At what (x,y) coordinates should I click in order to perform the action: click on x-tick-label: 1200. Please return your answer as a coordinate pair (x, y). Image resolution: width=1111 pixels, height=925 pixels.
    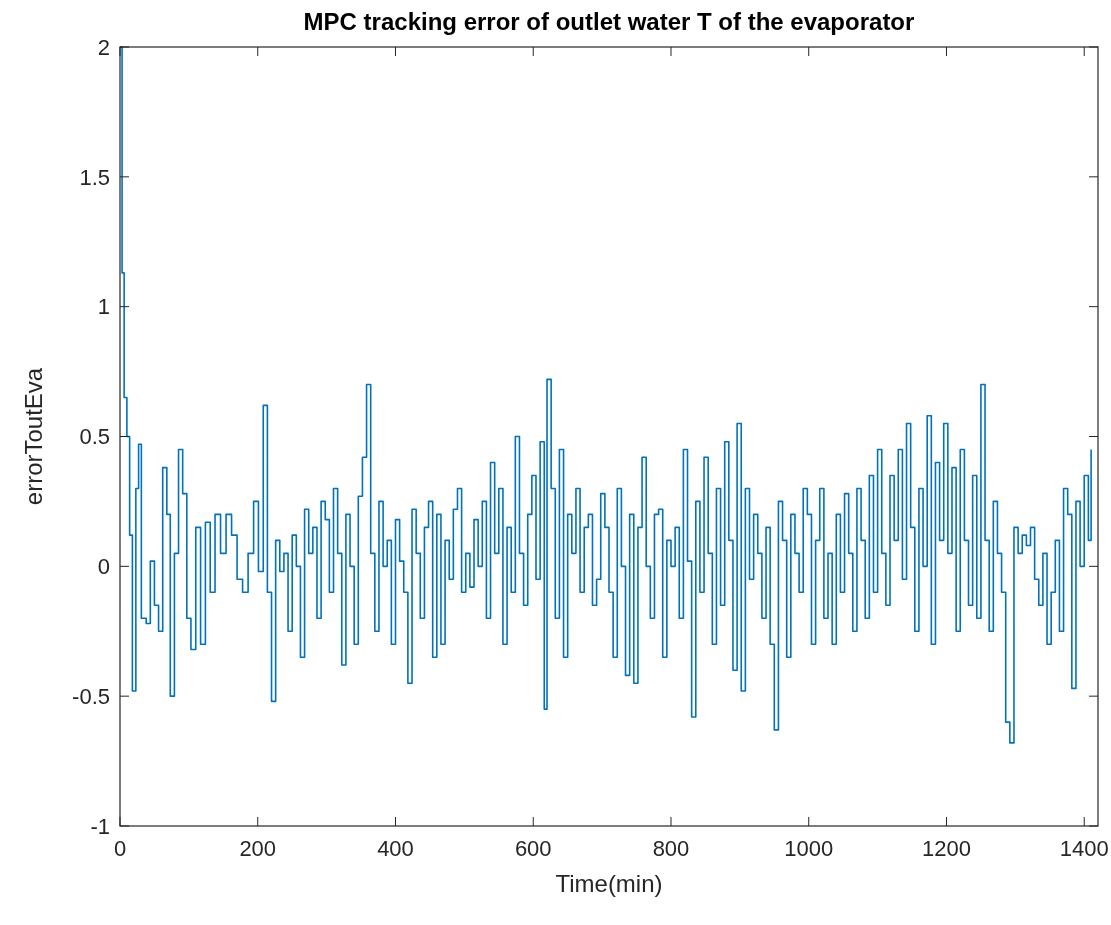
    Looking at the image, I should click on (946, 848).